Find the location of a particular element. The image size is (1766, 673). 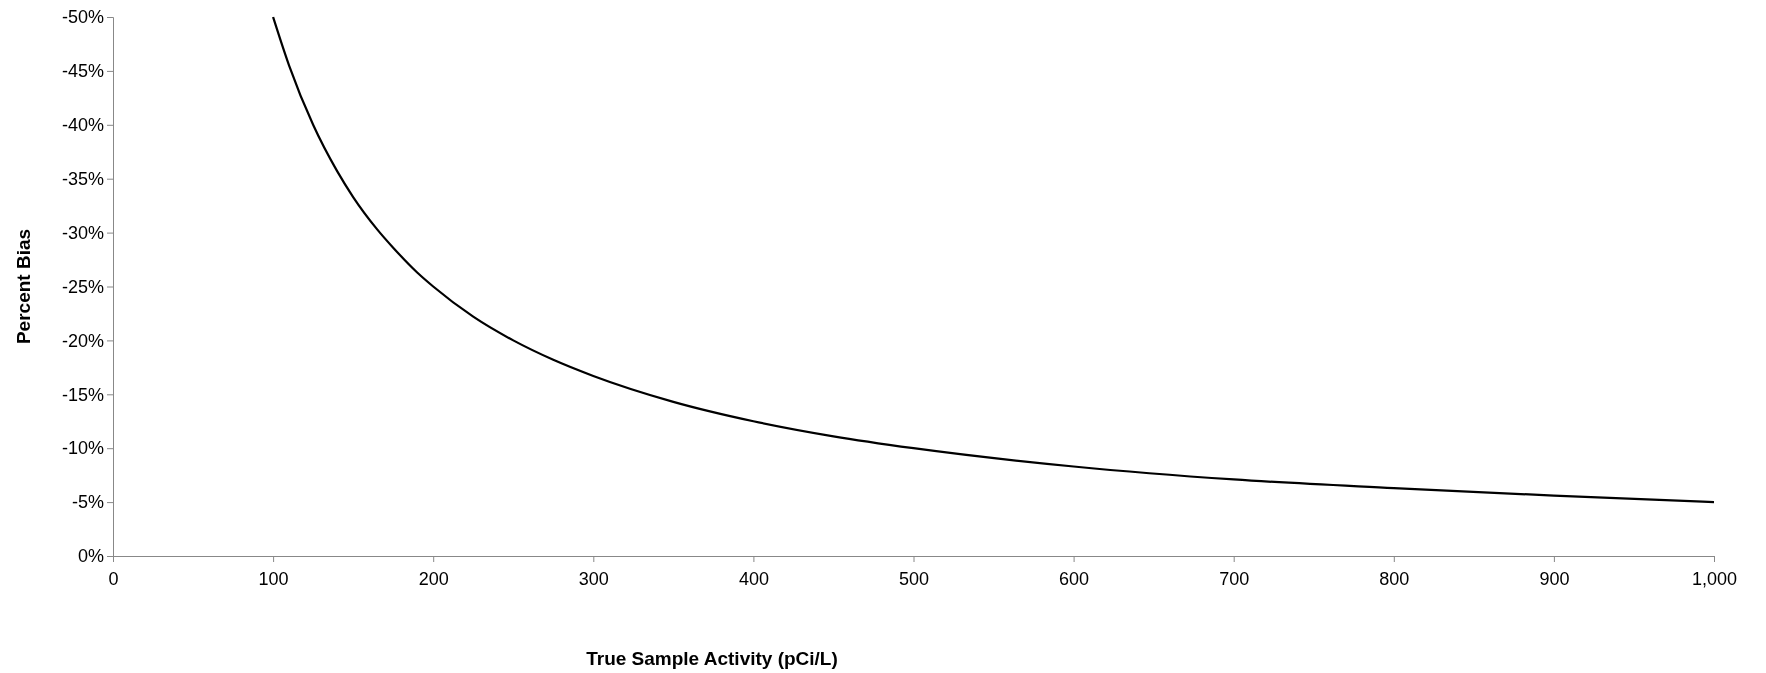

y-tick-label: -5% is located at coordinates (87, 502).